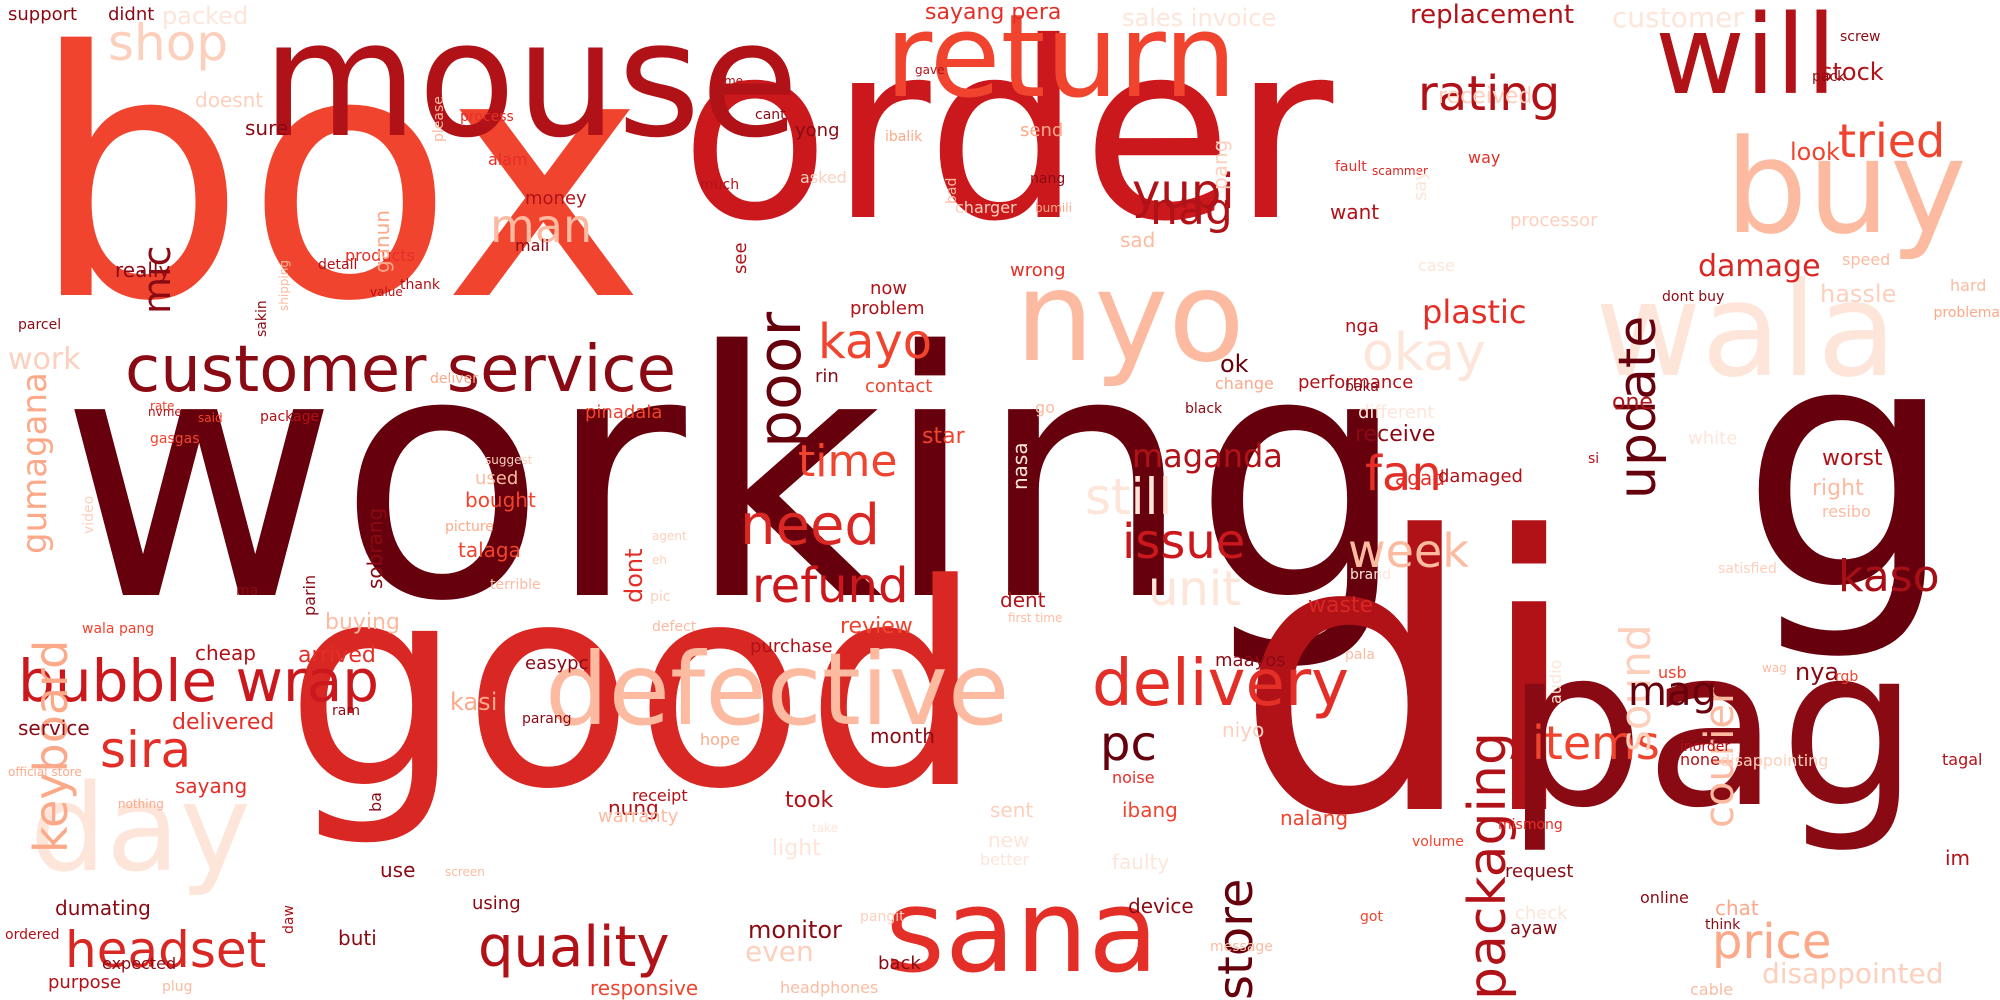  I want to click on cloud-word: yupi, so click(1183, 192).